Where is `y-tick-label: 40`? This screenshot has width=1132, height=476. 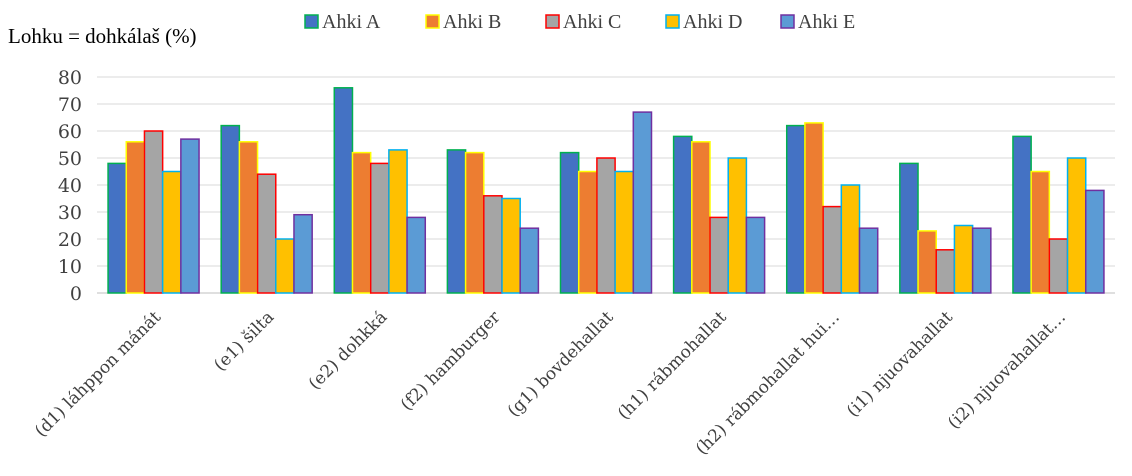 y-tick-label: 40 is located at coordinates (70, 186).